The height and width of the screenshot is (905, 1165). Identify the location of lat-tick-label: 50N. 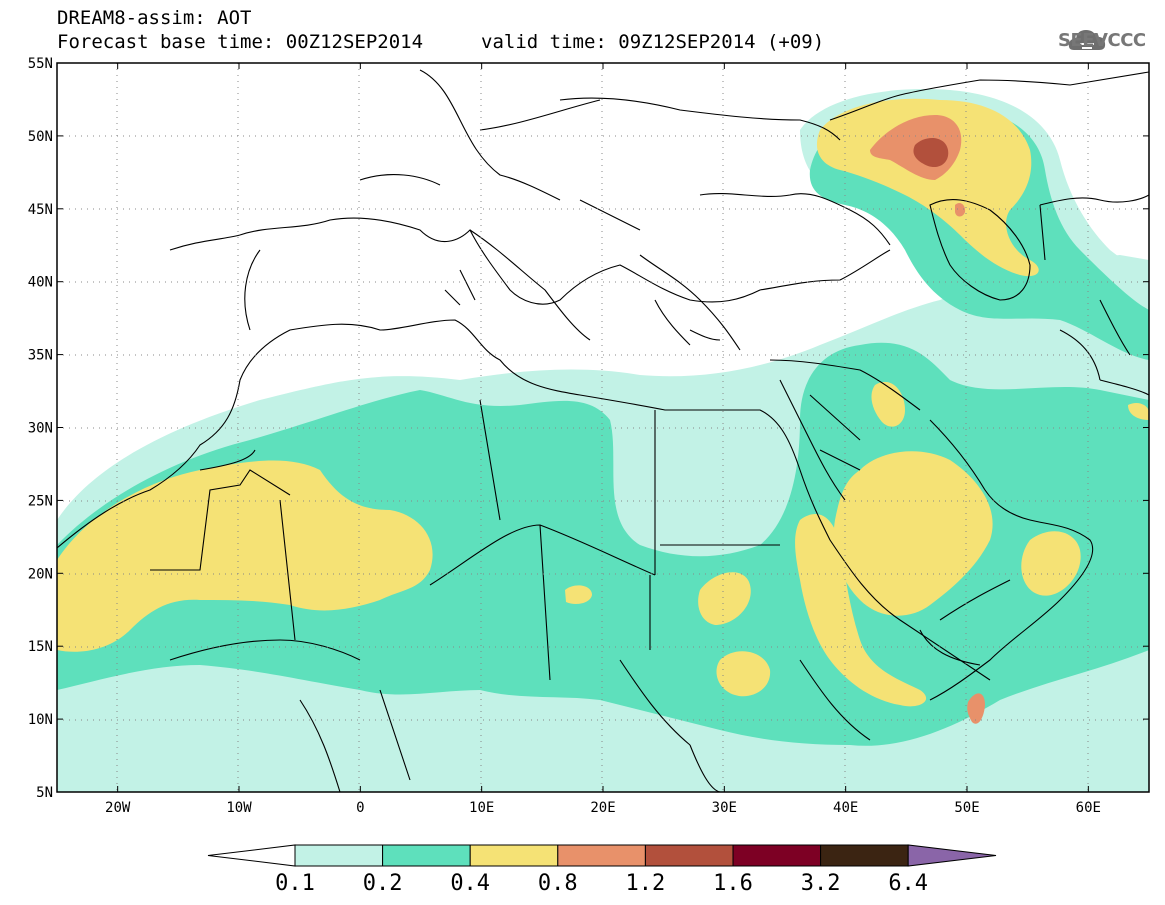
(40, 137).